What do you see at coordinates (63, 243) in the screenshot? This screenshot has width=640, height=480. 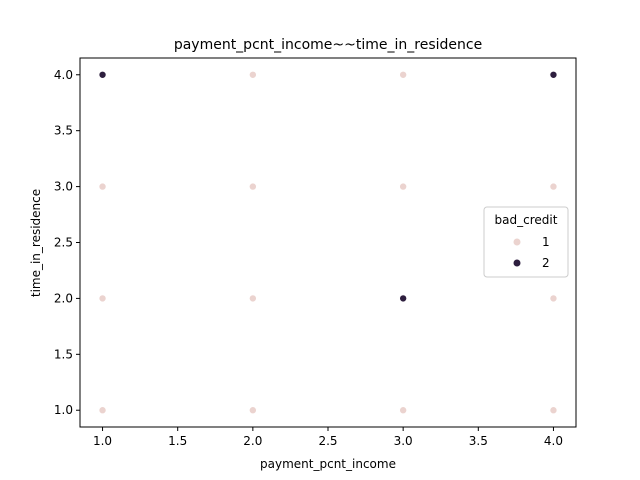 I see `y-tick-label: 2.5` at bounding box center [63, 243].